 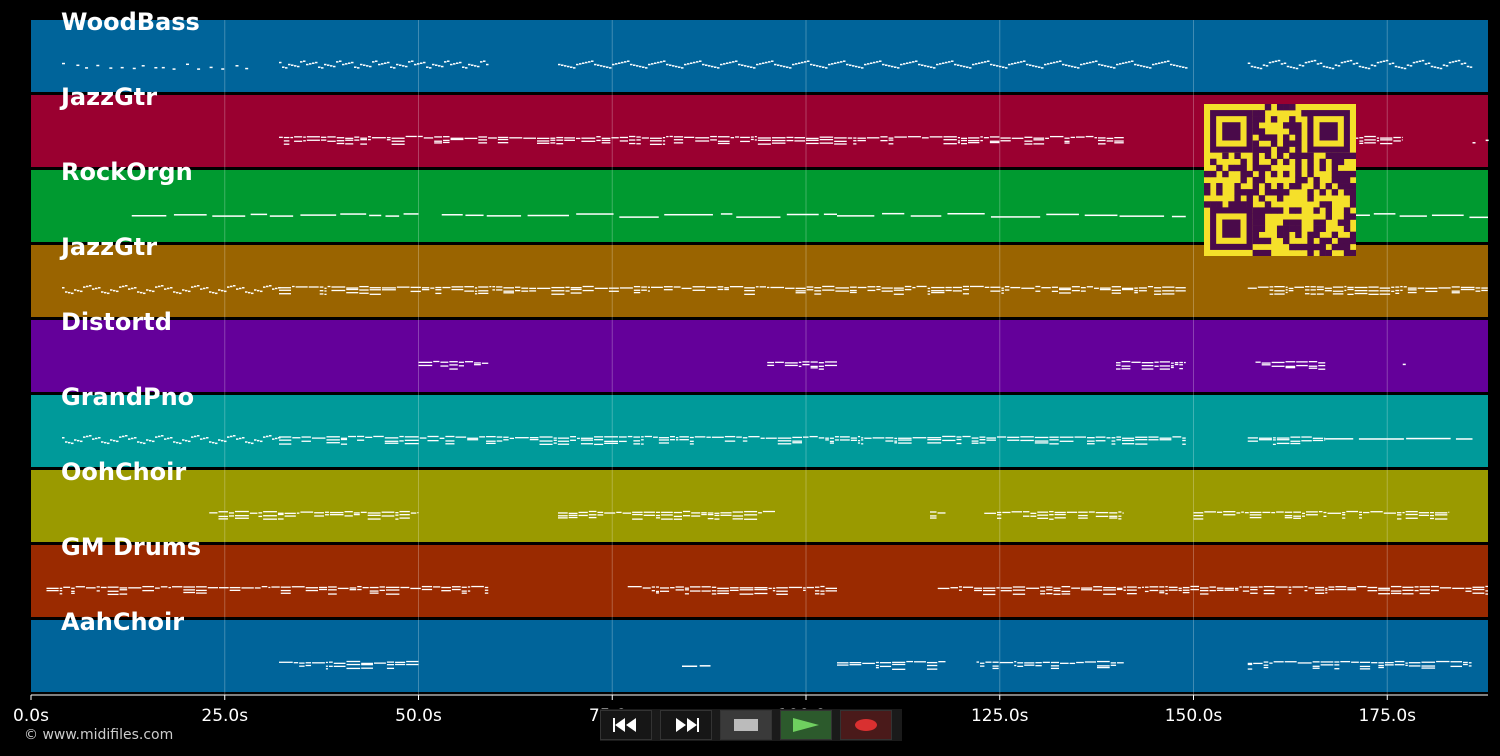 I want to click on record-icon, so click(x=866, y=725).